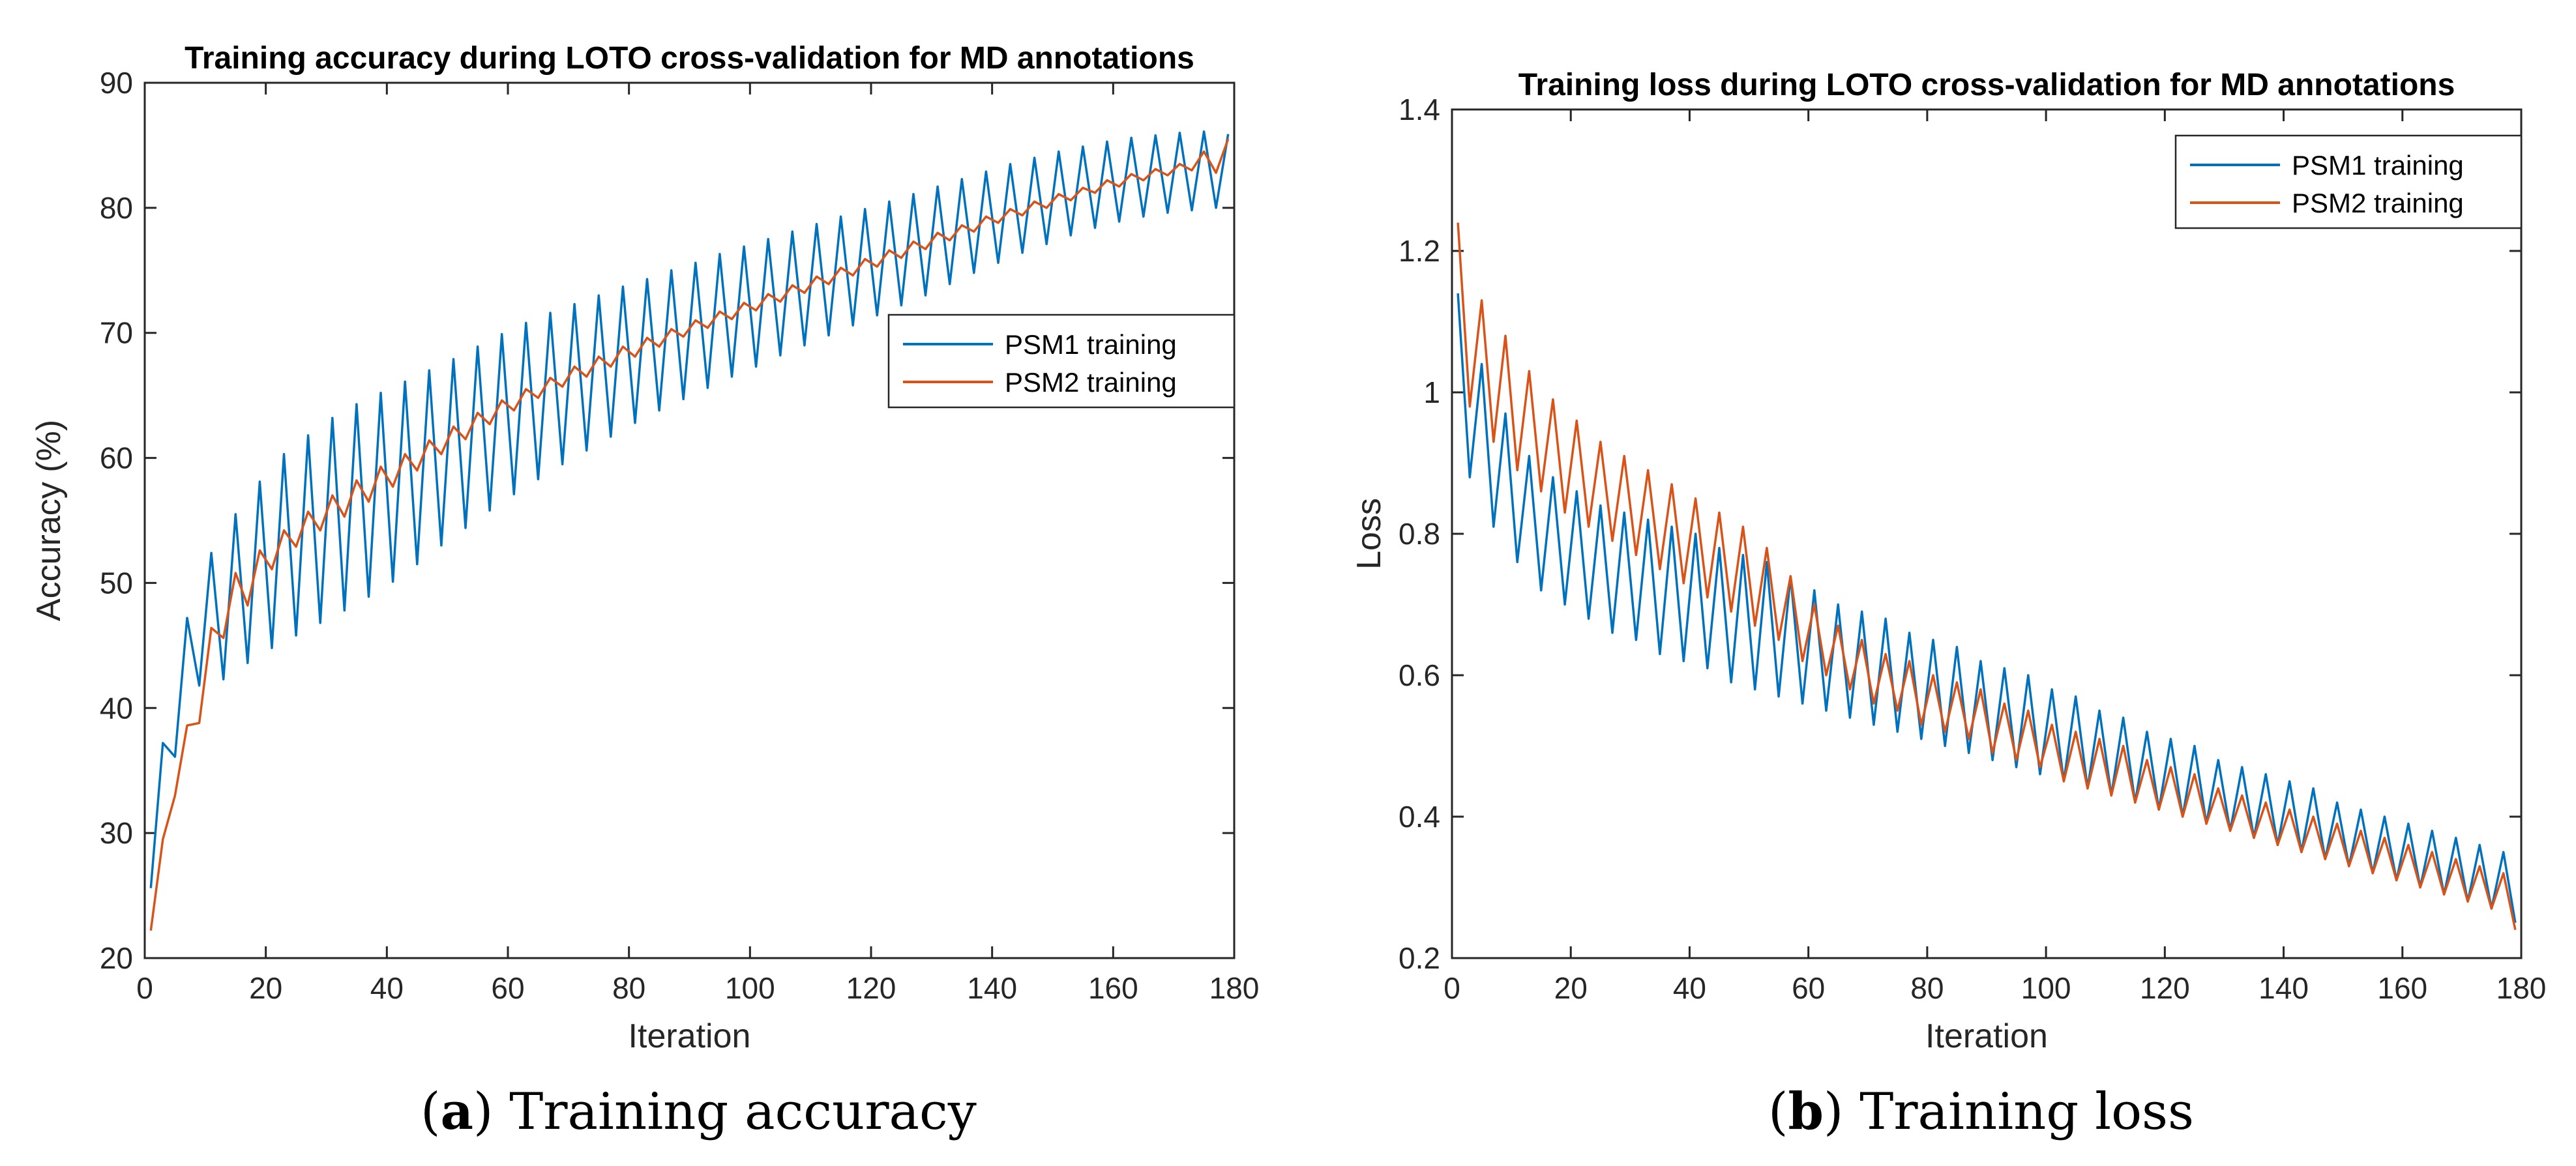  What do you see at coordinates (2402, 988) in the screenshot?
I see `loss-xtick-label: 160` at bounding box center [2402, 988].